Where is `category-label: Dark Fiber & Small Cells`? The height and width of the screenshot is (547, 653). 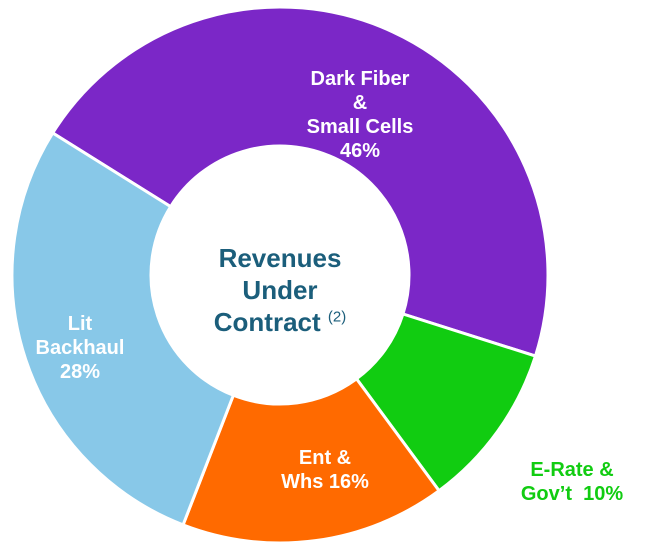
category-label: Dark Fiber & Small Cells is located at coordinates (360, 103).